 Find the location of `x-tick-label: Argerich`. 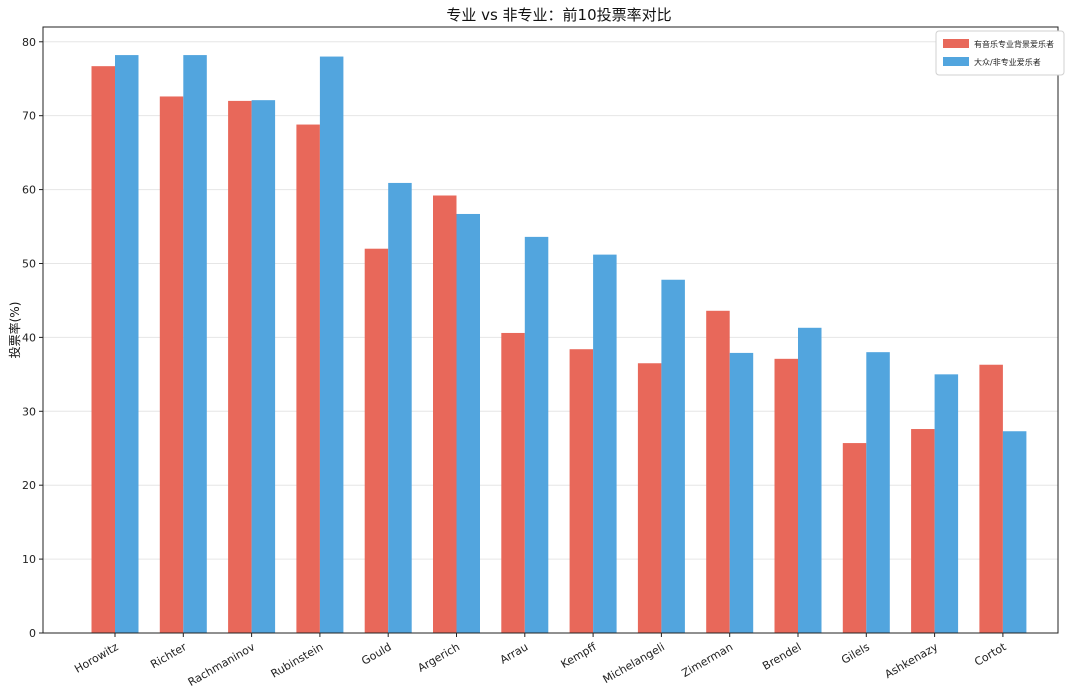

x-tick-label: Argerich is located at coordinates (438, 657).